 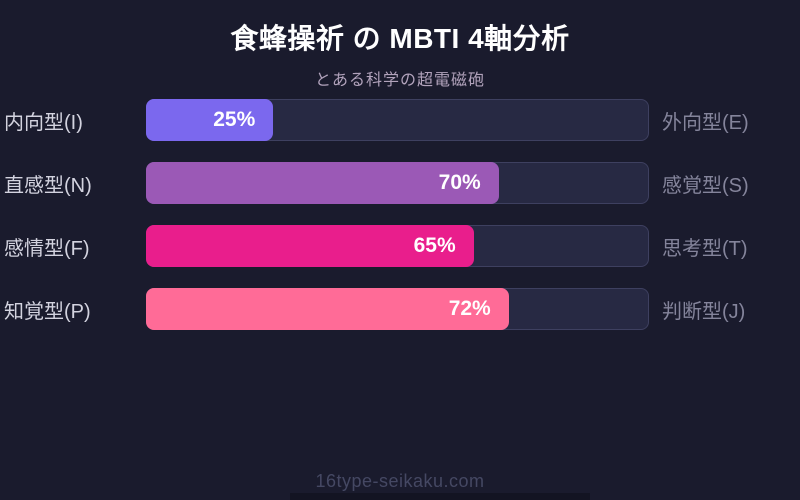 What do you see at coordinates (399, 80) in the screenshot?
I see `page-subtitle: とある科学の超電磁砲` at bounding box center [399, 80].